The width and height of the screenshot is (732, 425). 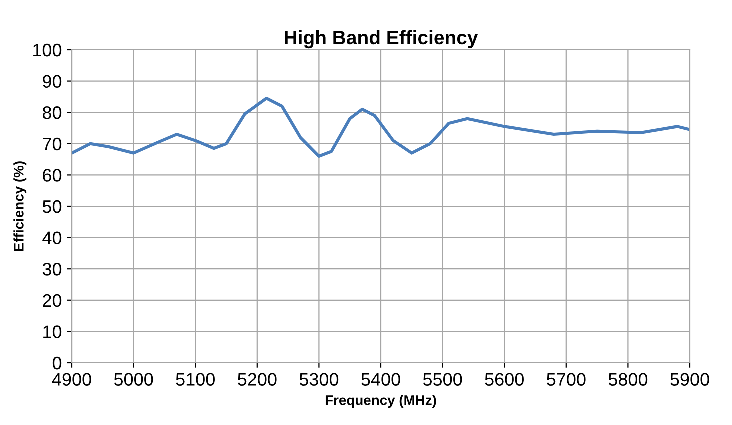 I want to click on x-tick-label: 4900, so click(x=72, y=379).